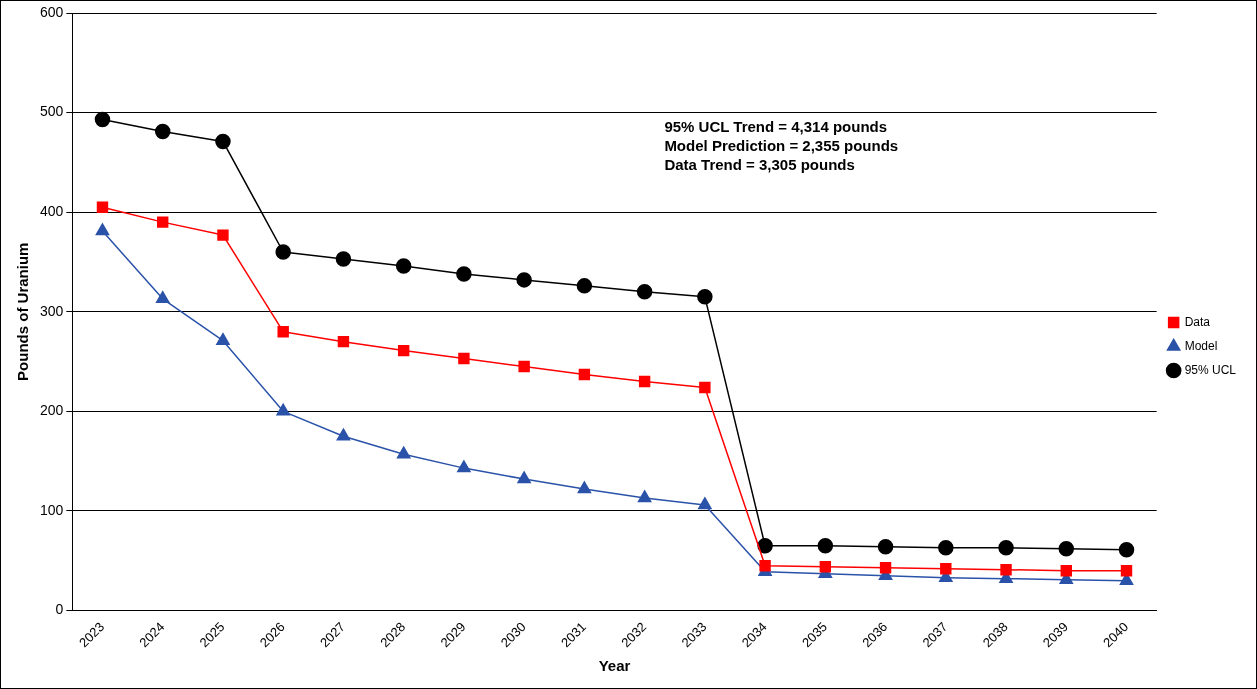  Describe the element at coordinates (1197, 321) in the screenshot. I see `legend-label: Data` at that location.